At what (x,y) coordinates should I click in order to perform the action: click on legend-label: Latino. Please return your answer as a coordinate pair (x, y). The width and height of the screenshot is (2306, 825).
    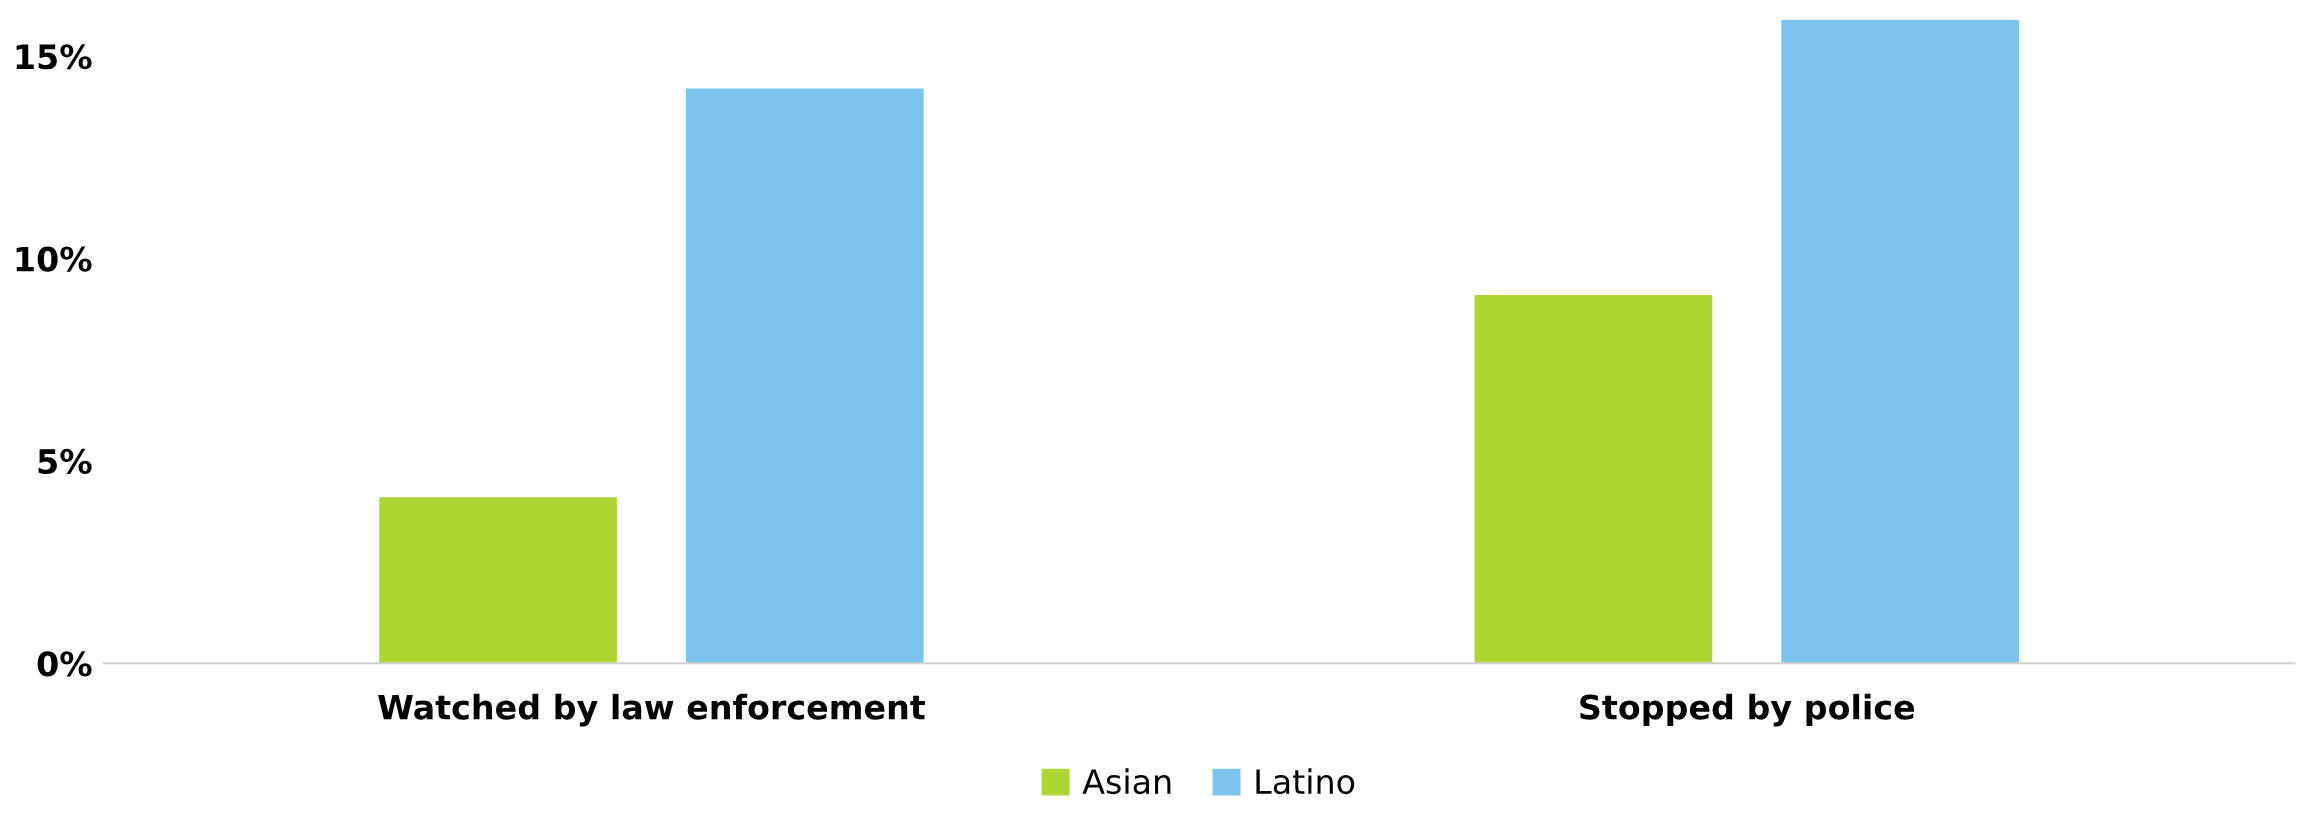
    Looking at the image, I should click on (1305, 781).